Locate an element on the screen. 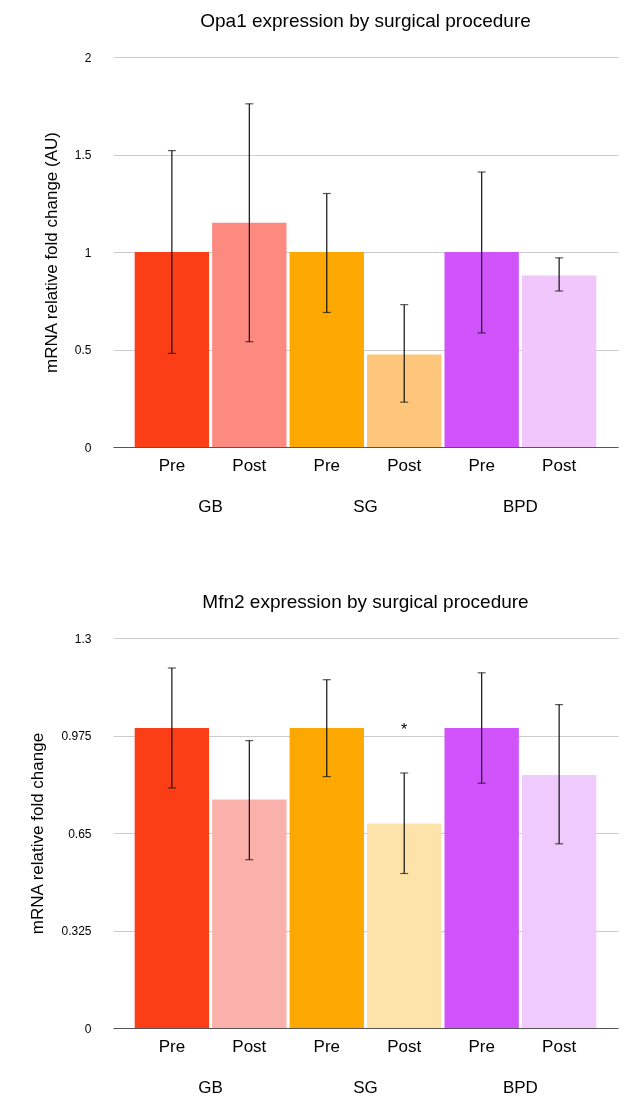  y-tick-label: 0.325 is located at coordinates (76, 931).